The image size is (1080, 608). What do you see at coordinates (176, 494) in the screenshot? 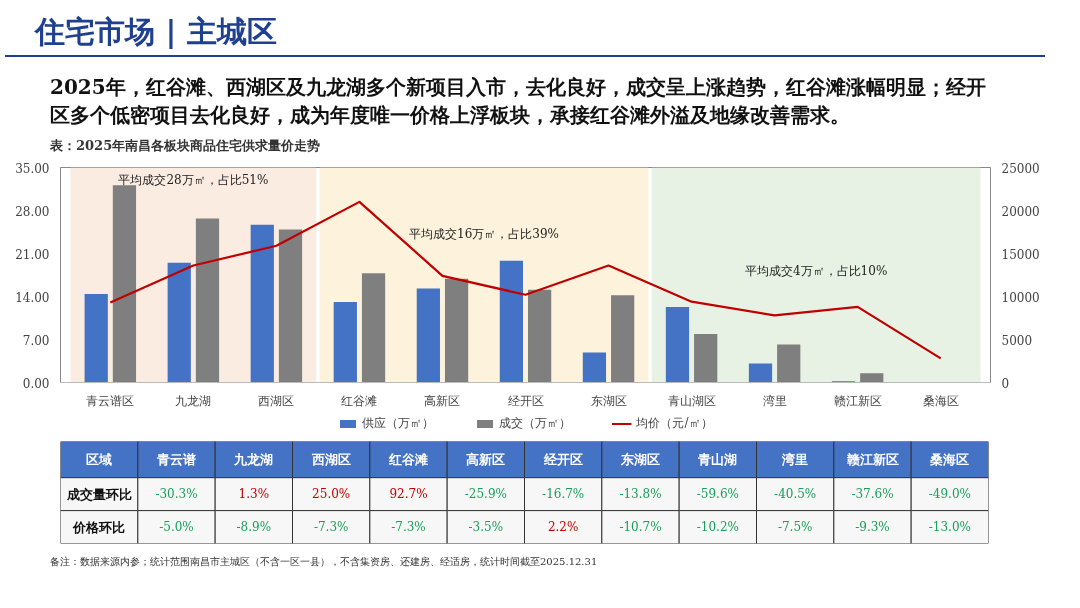
I see `data-label: -30.3%` at bounding box center [176, 494].